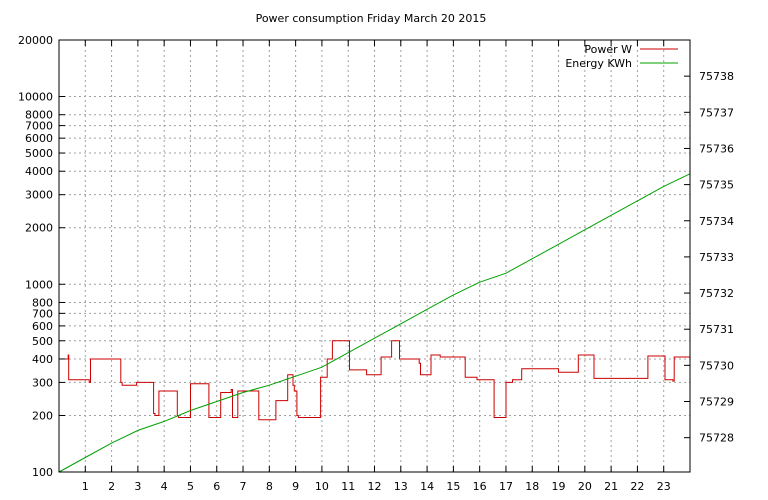 This screenshot has height=500, width=768. I want to click on x-tick-label: 11, so click(348, 486).